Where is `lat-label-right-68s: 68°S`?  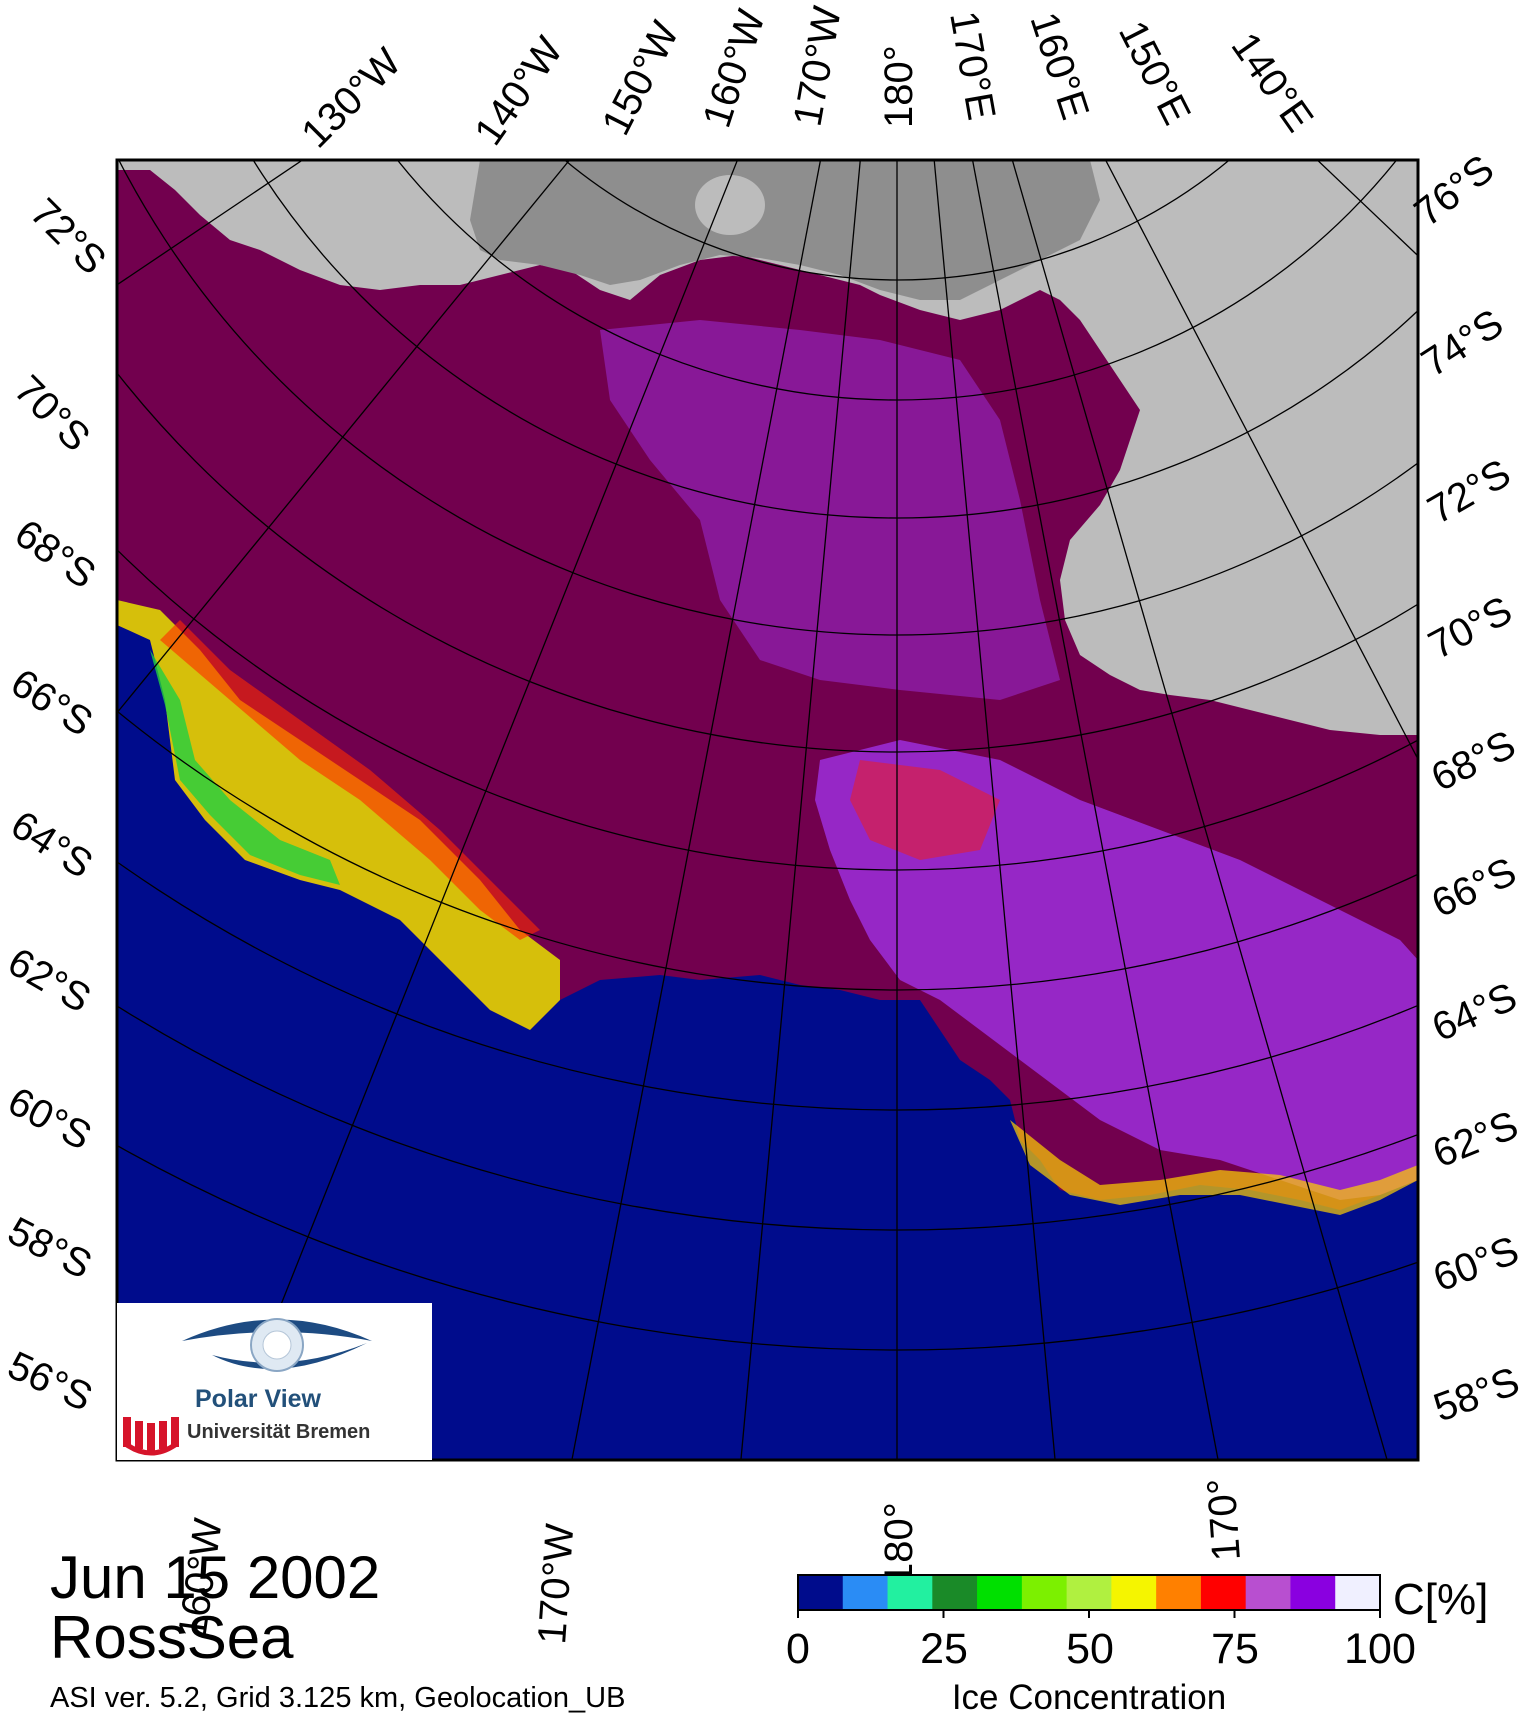 lat-label-right-68s: 68°S is located at coordinates (1474, 761).